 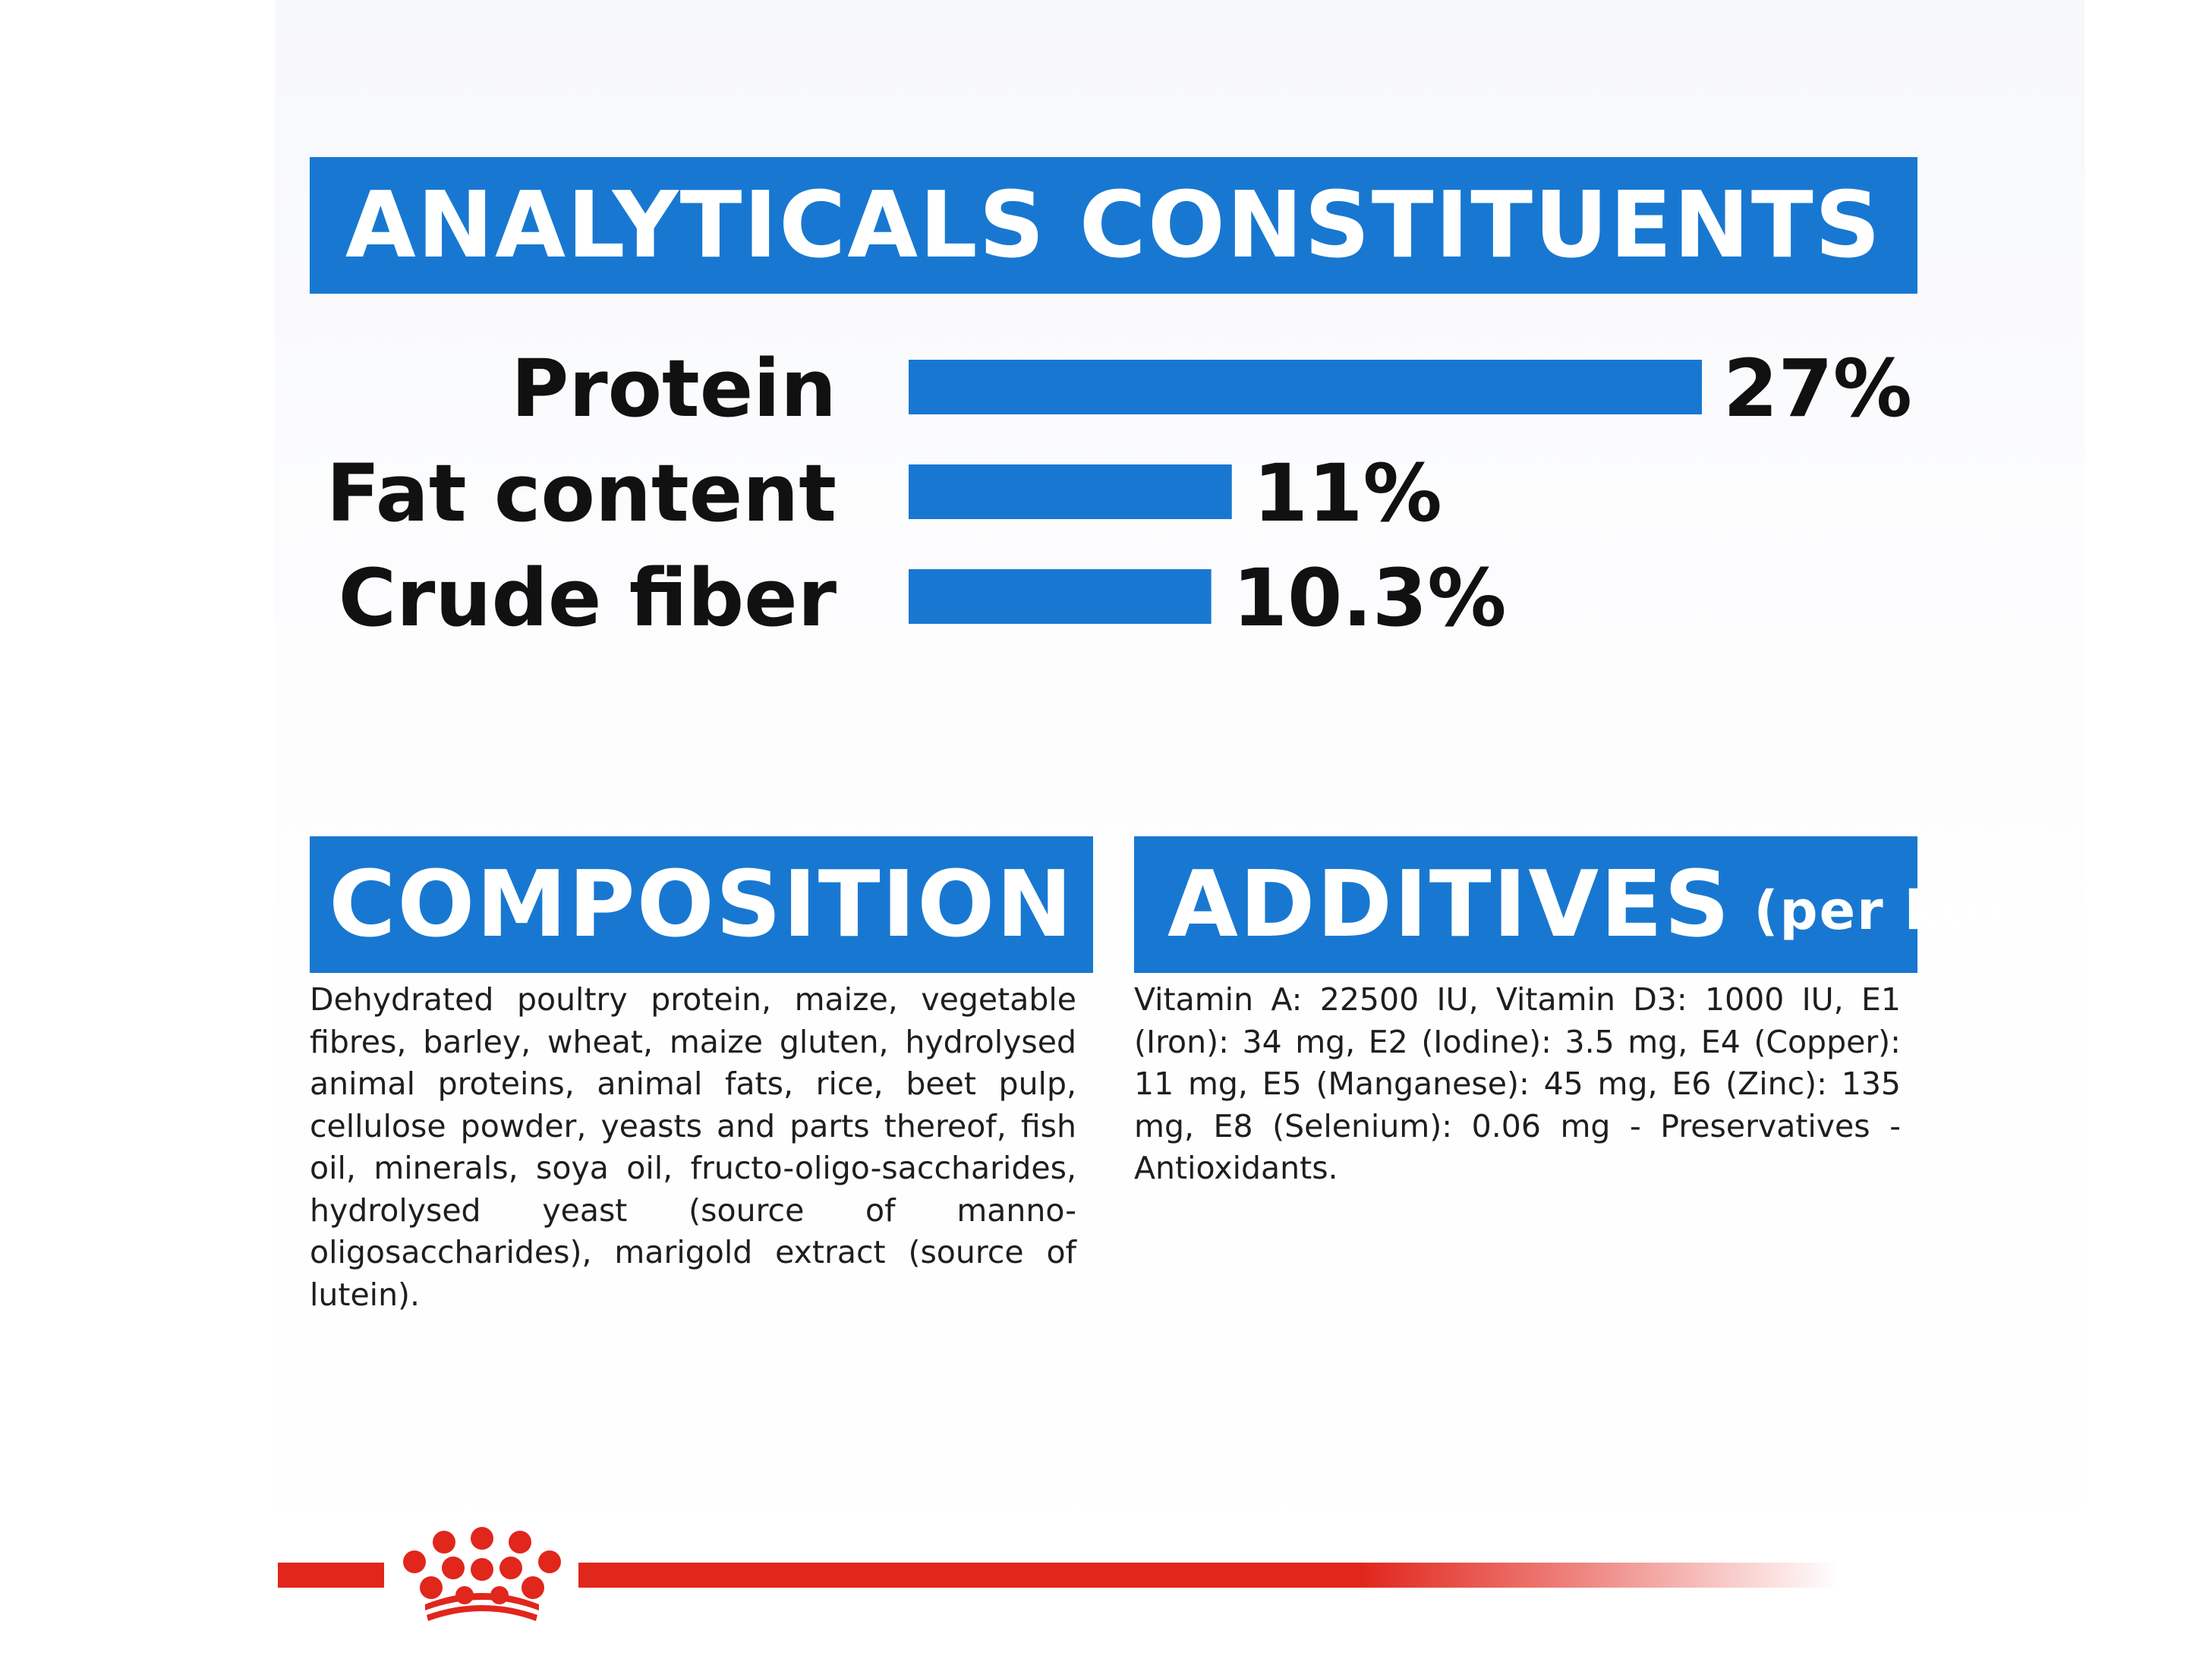 I want to click on bar-label-protein: Protein, so click(x=674, y=389).